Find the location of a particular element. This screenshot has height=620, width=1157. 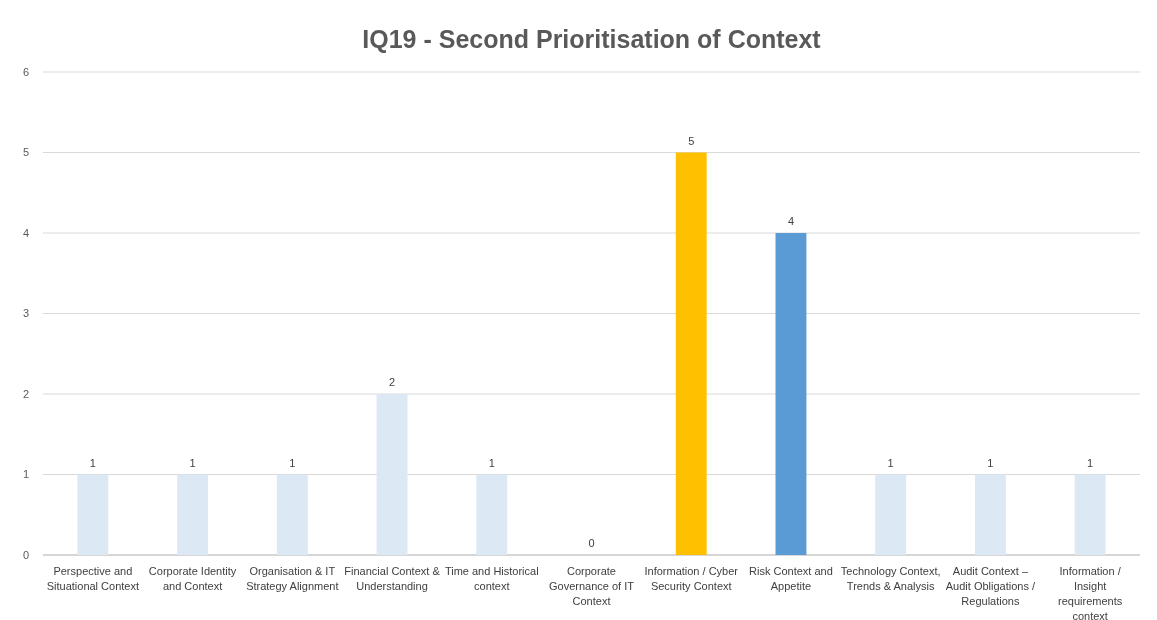

x-tick-label: Financial Context & Understanding is located at coordinates (392, 578).